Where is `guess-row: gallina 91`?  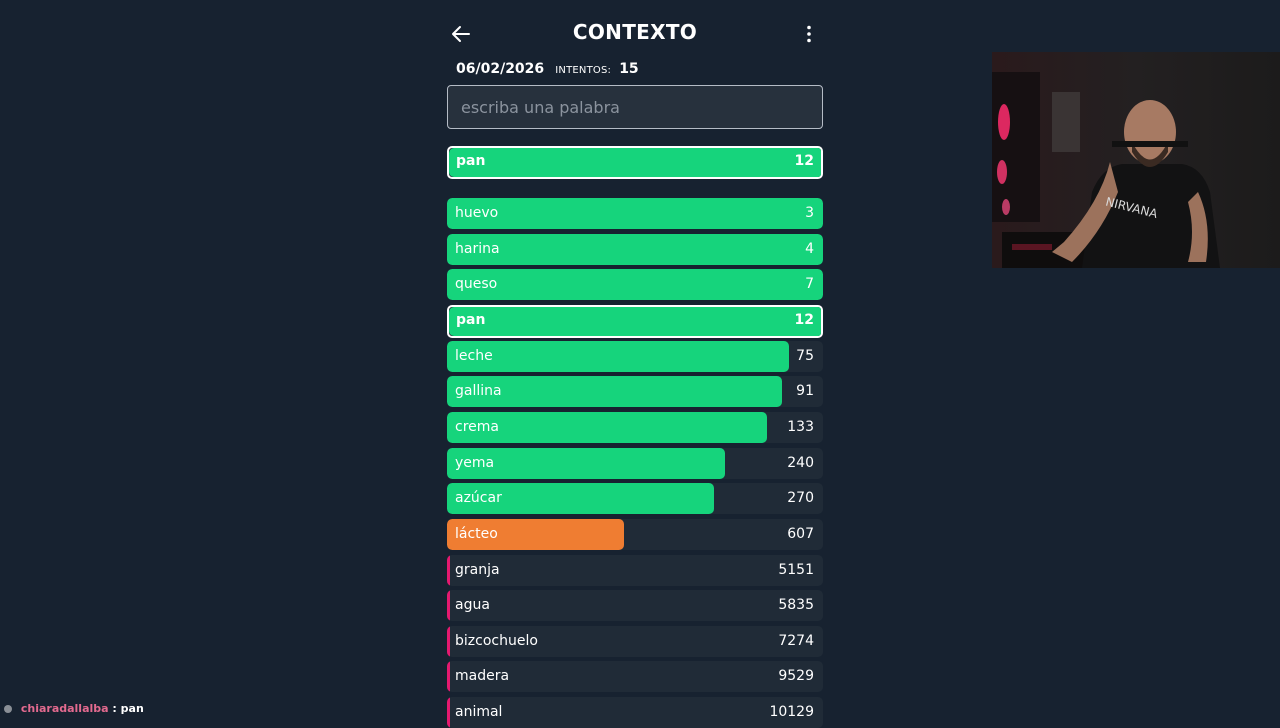 guess-row: gallina 91 is located at coordinates (635, 391).